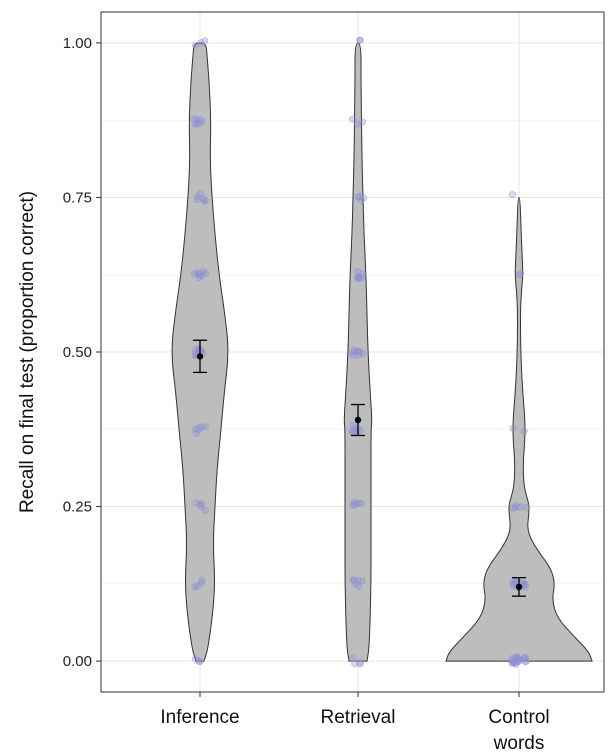  Describe the element at coordinates (77, 43) in the screenshot. I see `y-tick-label: 1.00` at that location.